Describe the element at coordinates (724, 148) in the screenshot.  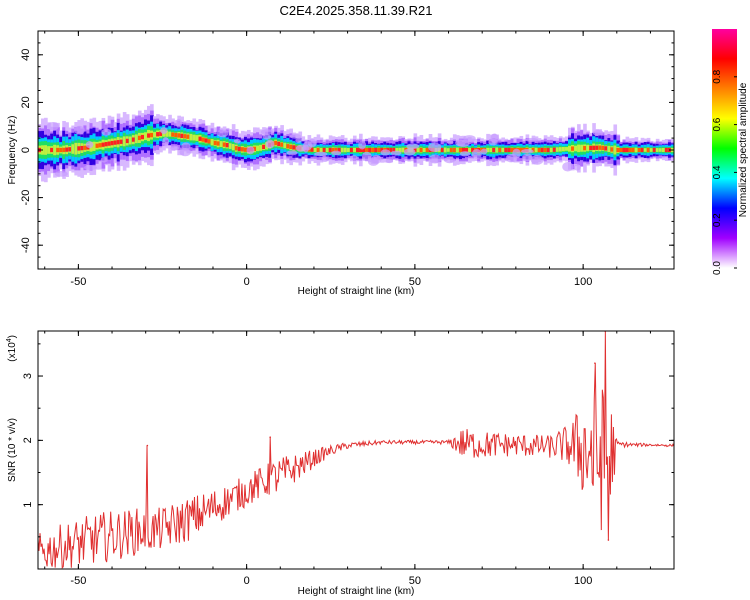
I see `colorbar-strip` at that location.